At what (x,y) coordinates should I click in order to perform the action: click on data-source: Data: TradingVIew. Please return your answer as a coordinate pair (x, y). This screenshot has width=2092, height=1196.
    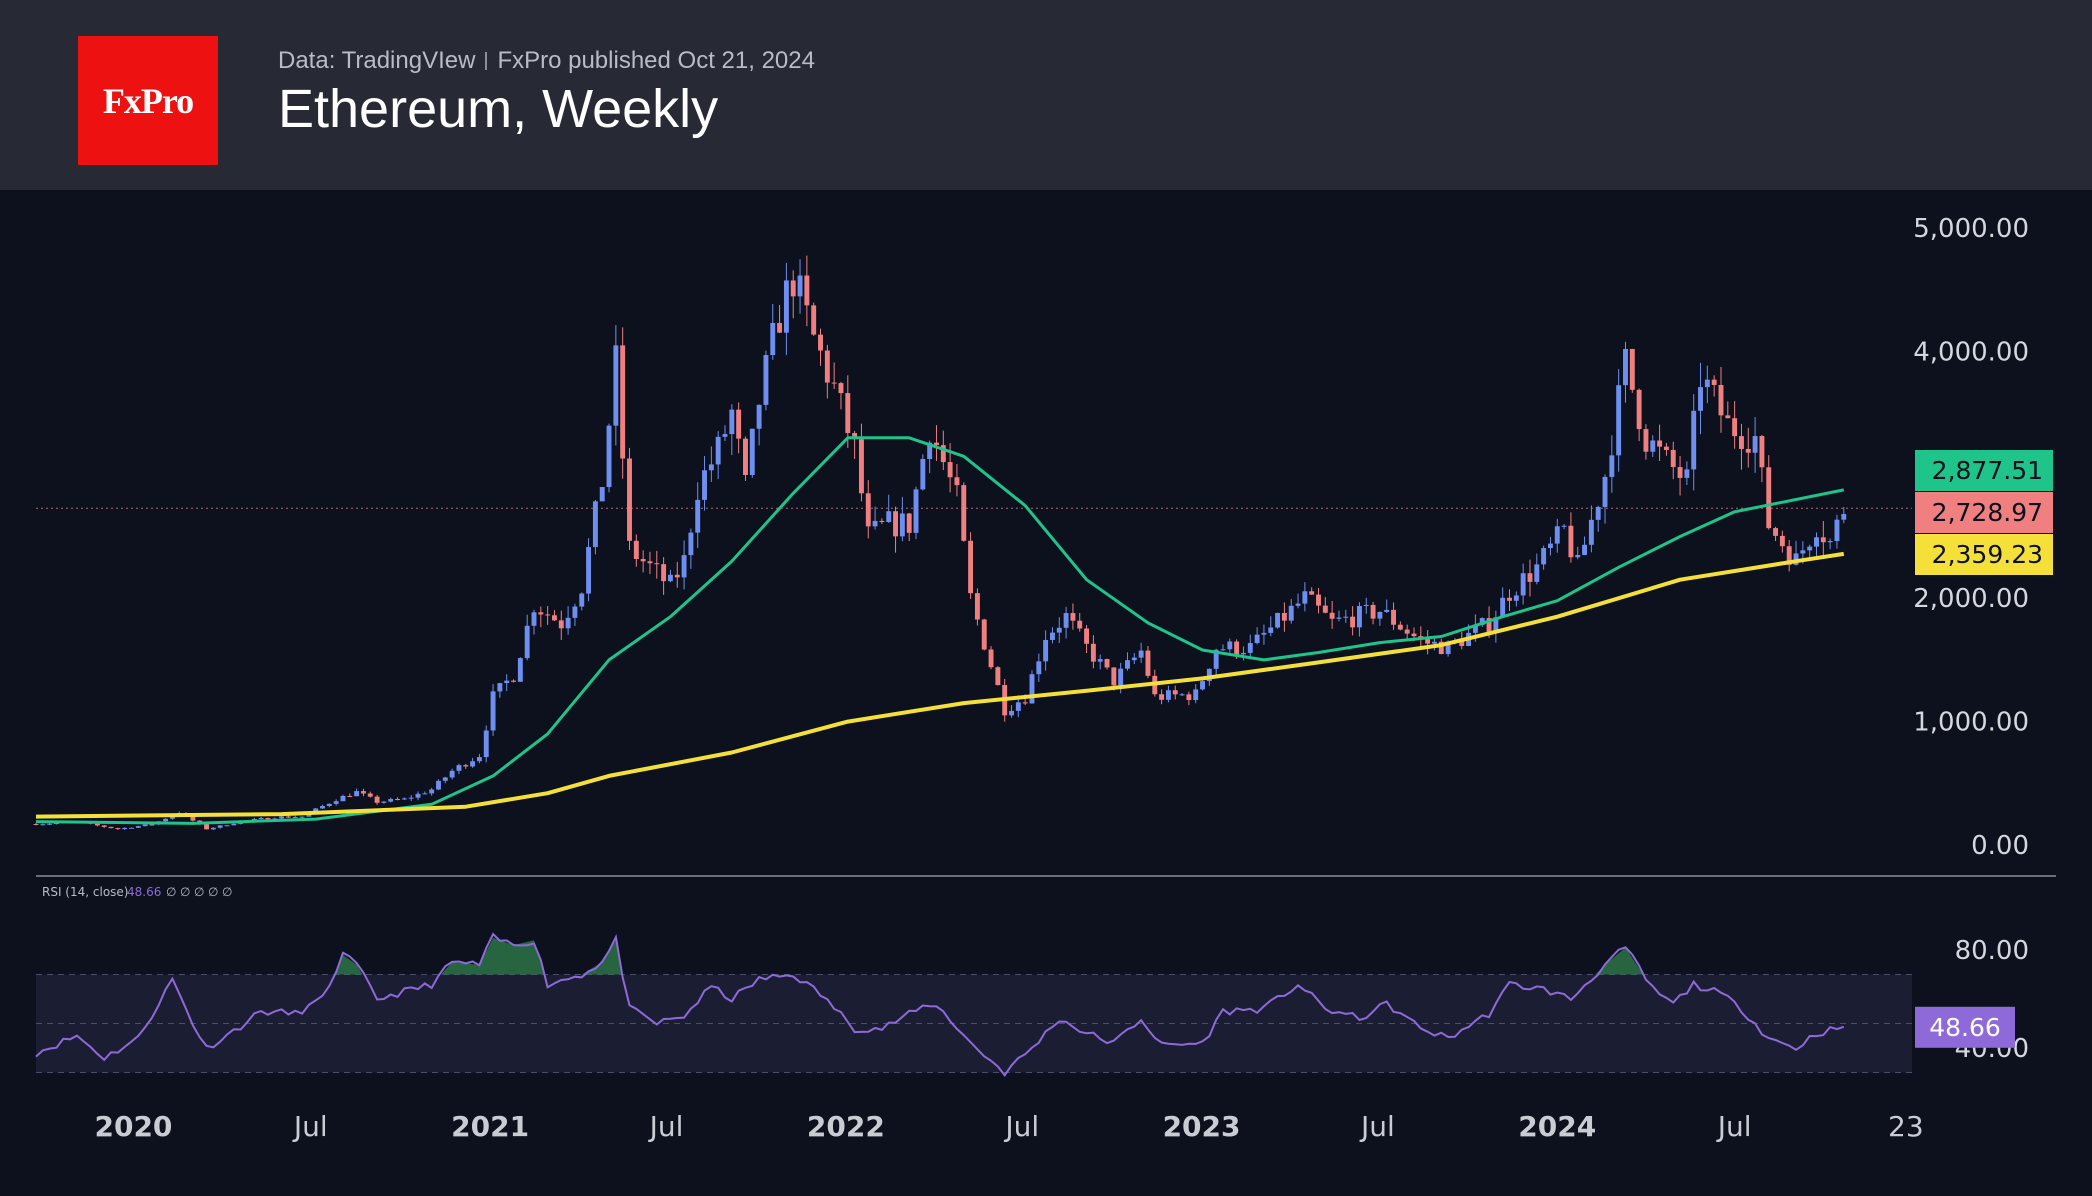
    Looking at the image, I should click on (377, 60).